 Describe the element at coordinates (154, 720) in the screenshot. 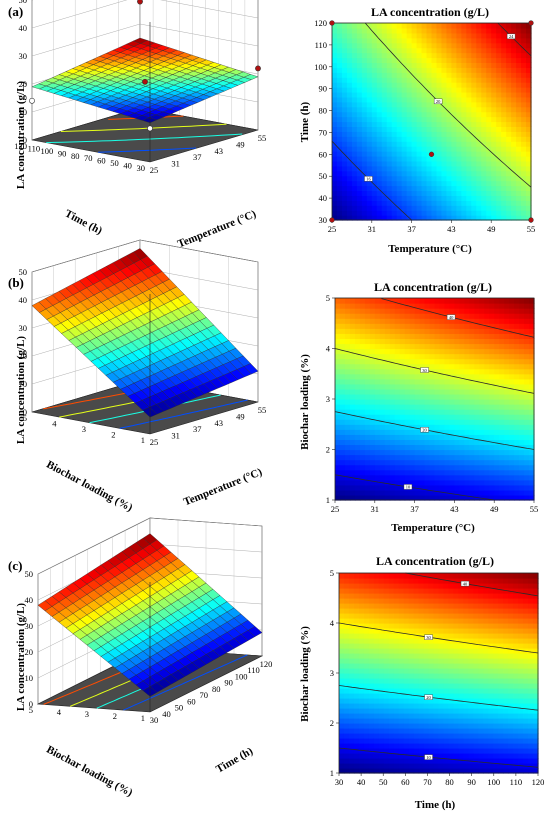

I see `x-tick-label: 30` at that location.